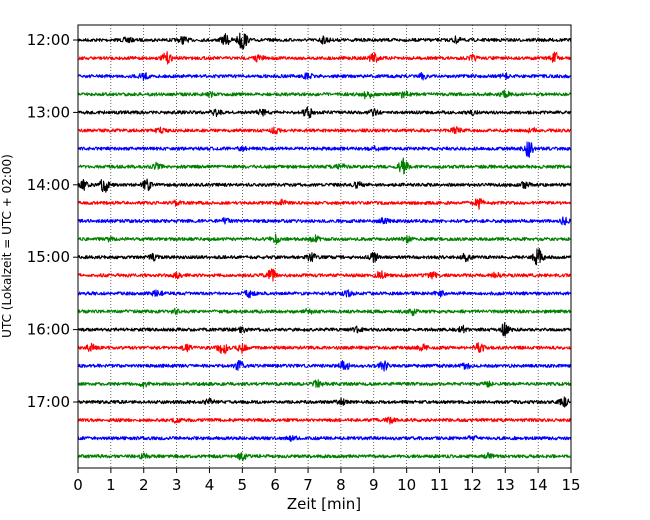  Describe the element at coordinates (275, 485) in the screenshot. I see `x-tick-label: 6` at that location.